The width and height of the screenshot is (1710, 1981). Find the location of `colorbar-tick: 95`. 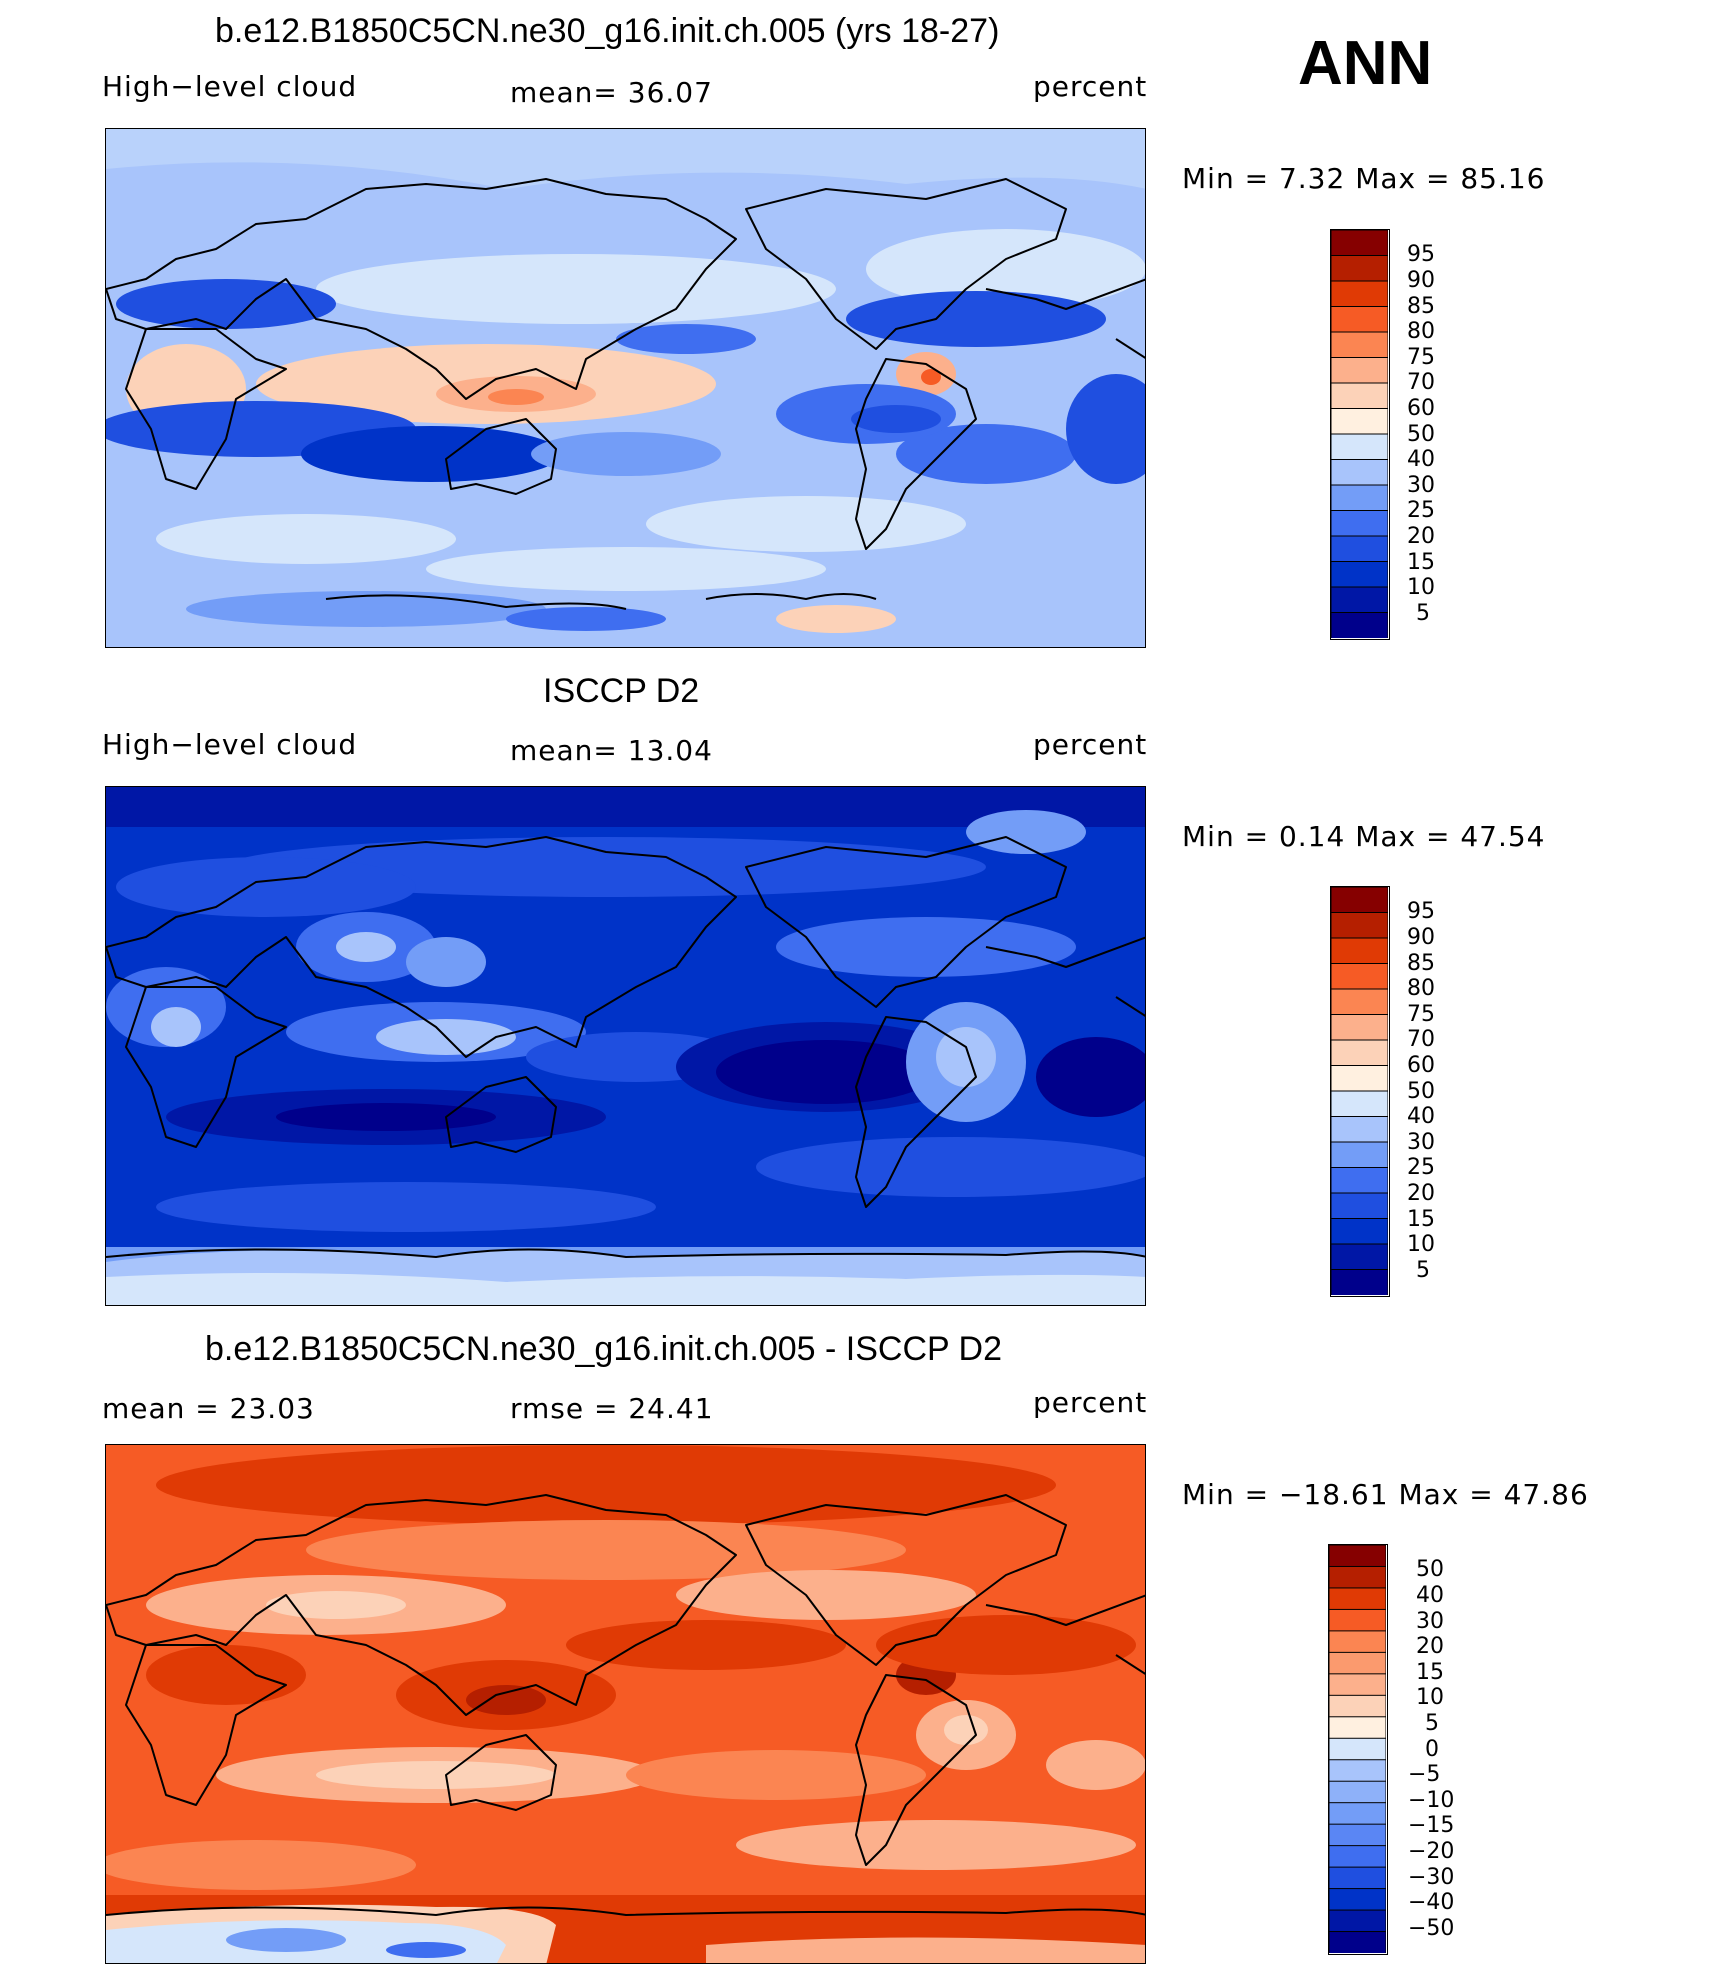

colorbar-tick: 95 is located at coordinates (1421, 911).